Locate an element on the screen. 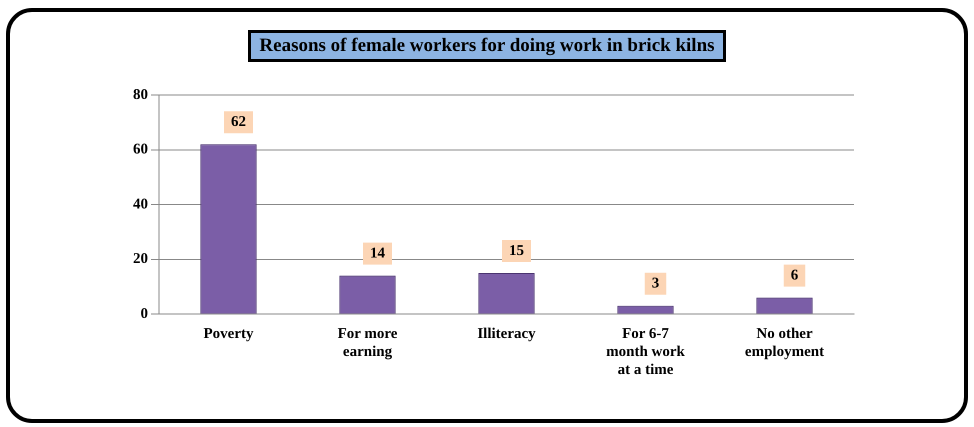 The height and width of the screenshot is (427, 974). y-tick-label: 20 is located at coordinates (140, 259).